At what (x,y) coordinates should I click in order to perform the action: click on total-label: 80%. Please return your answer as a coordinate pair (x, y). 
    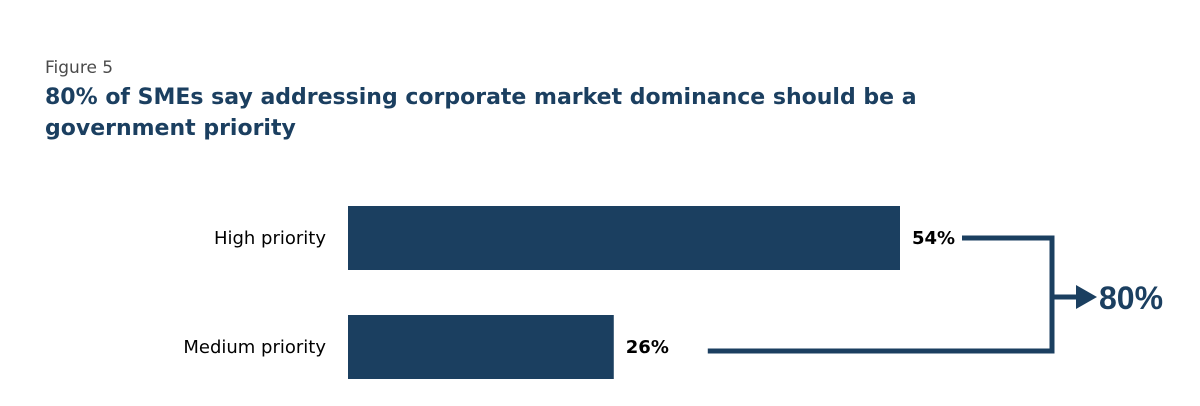
    Looking at the image, I should click on (1131, 298).